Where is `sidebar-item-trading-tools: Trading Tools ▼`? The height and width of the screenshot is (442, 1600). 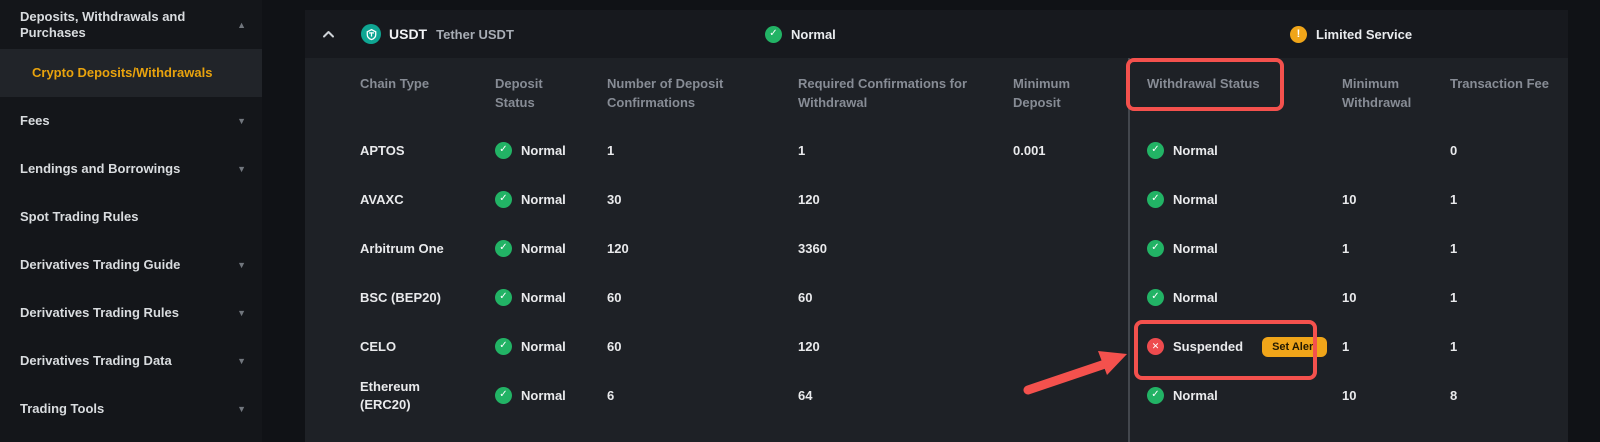
sidebar-item-trading-tools: Trading Tools ▼ is located at coordinates (131, 409).